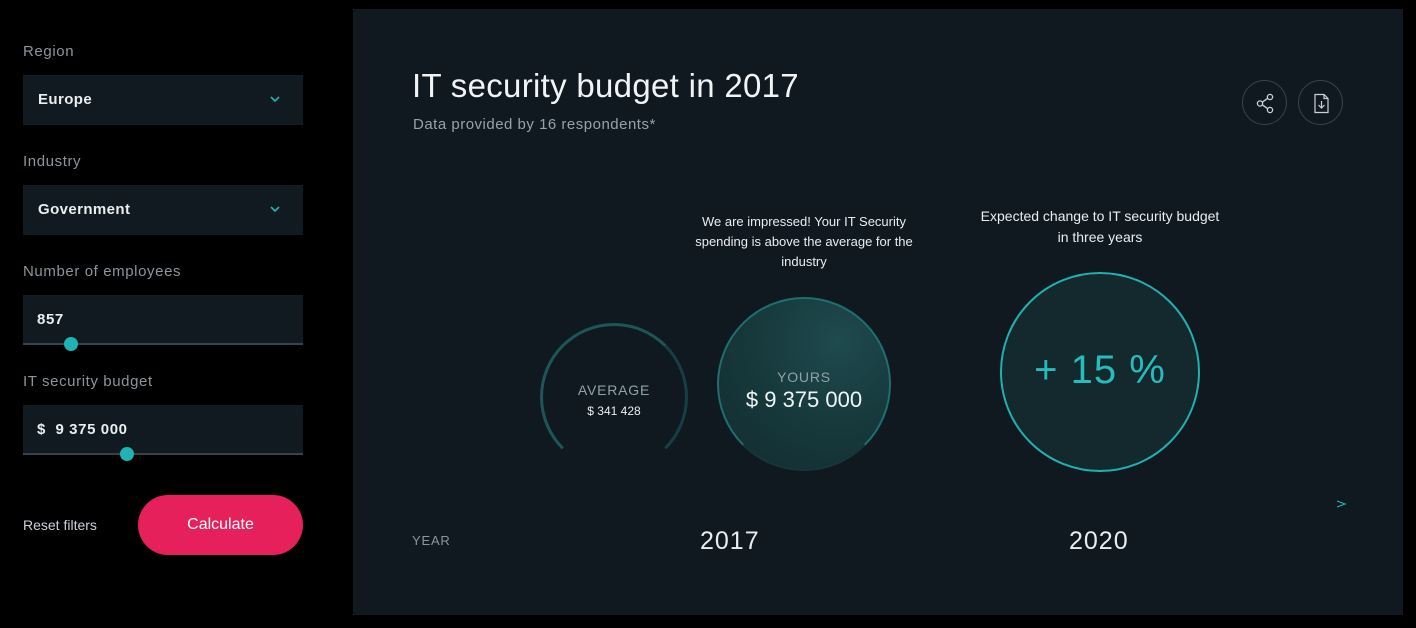  Describe the element at coordinates (84, 209) in the screenshot. I see `industry-value: Government` at that location.